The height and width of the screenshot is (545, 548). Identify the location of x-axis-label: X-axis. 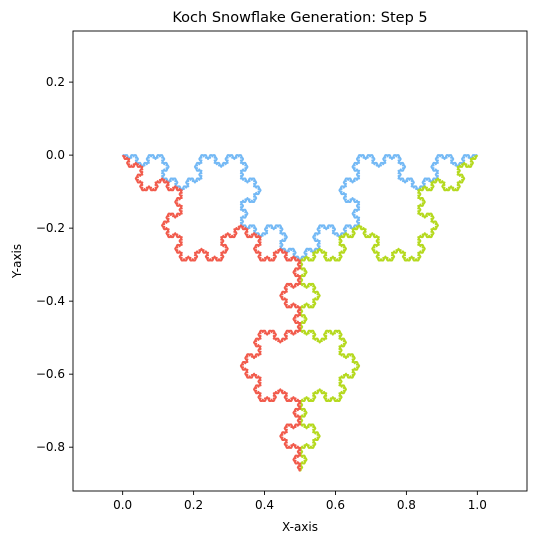
(300, 527).